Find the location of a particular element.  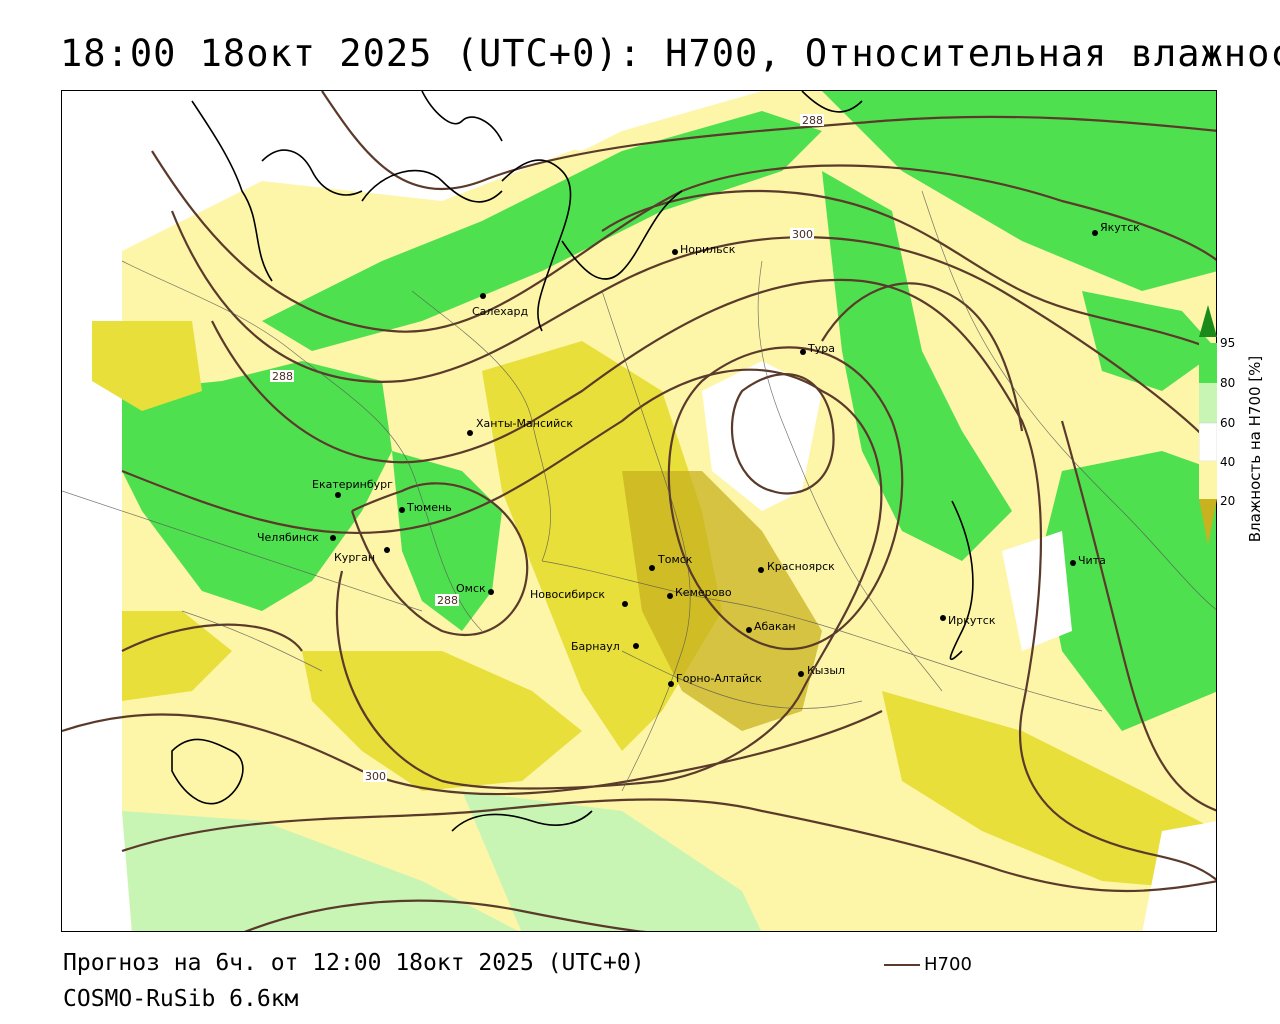

city-tomsk: Томск is located at coordinates (671, 562).